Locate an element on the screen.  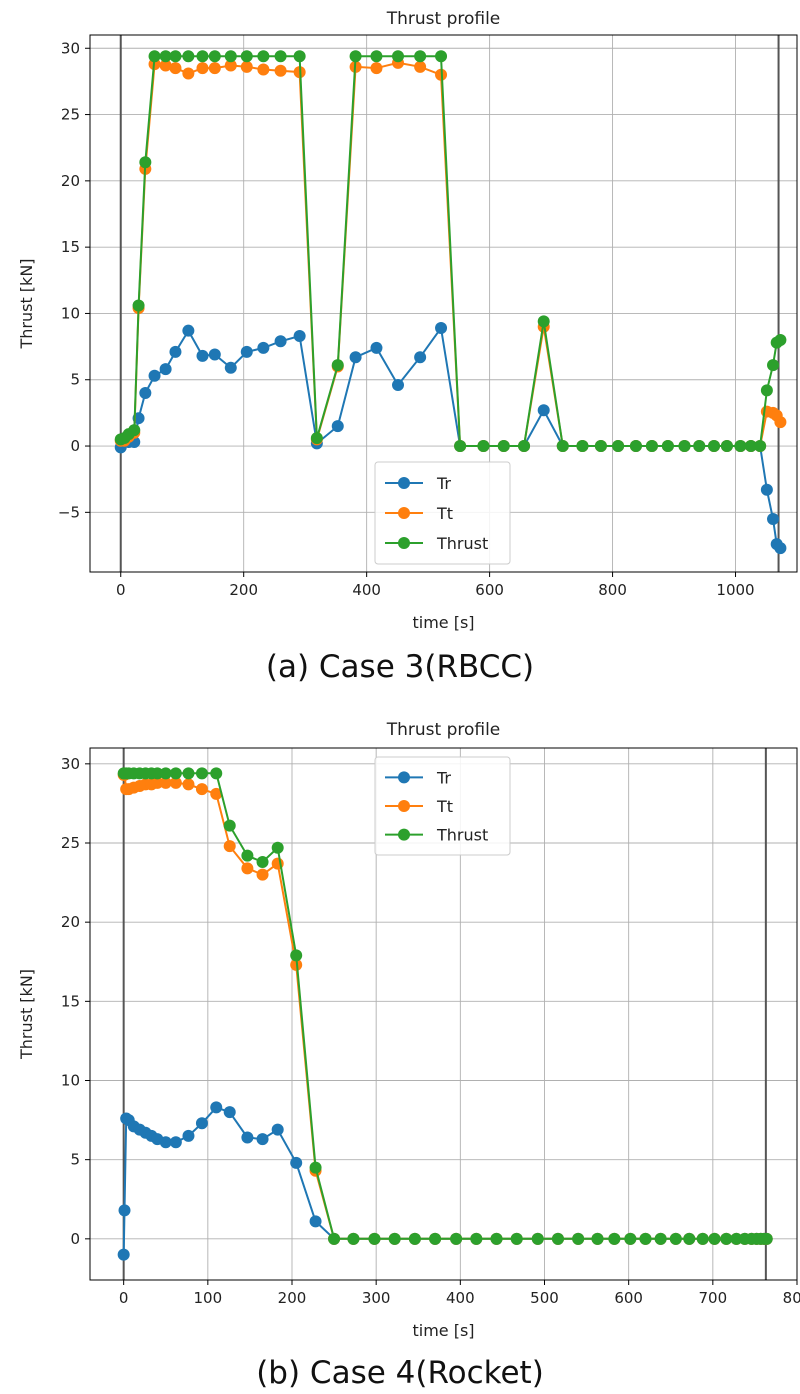
legend-label: Thrust is located at coordinates (462, 835).